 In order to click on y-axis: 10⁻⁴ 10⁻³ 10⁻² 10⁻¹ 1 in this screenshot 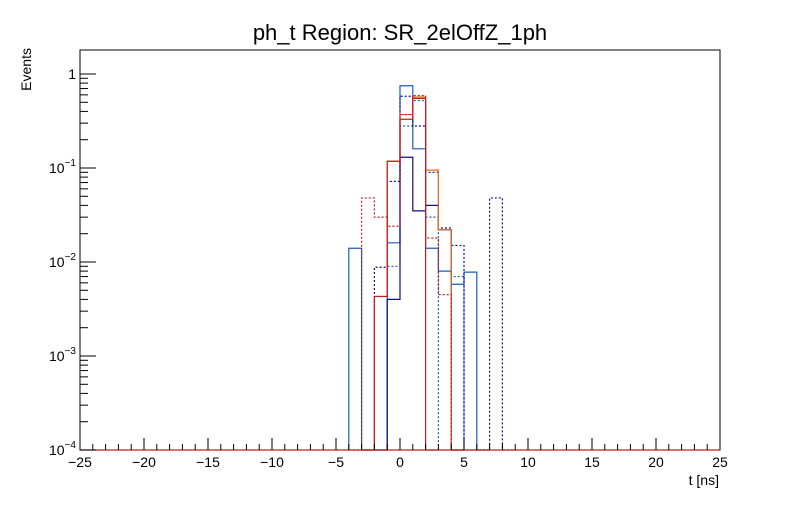, I will do `click(72, 262)`.